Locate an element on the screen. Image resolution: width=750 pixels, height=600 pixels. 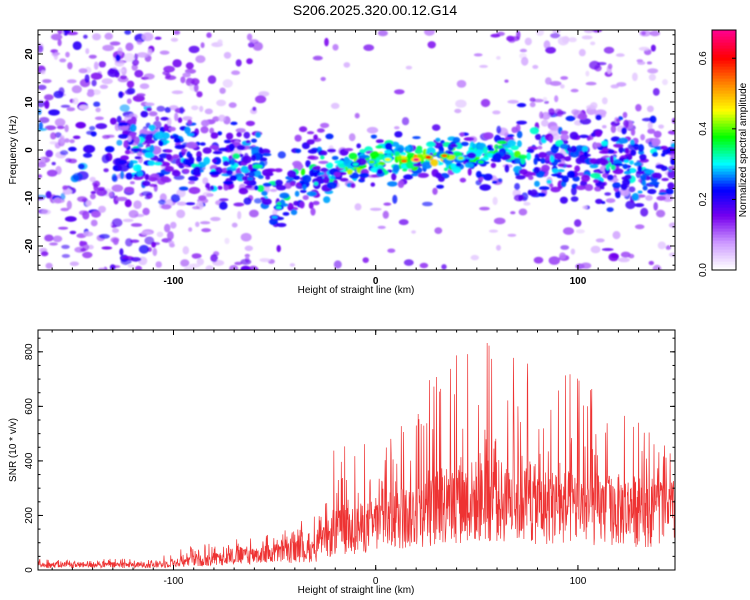
snr-x-label: Height of straight line (km) is located at coordinates (356, 590).